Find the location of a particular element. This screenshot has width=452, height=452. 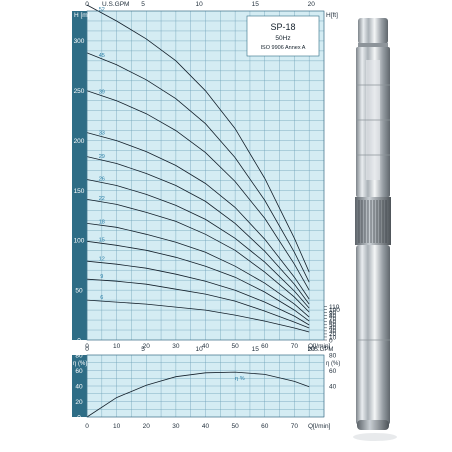

tick-h-m-200: 200 is located at coordinates (79, 141).